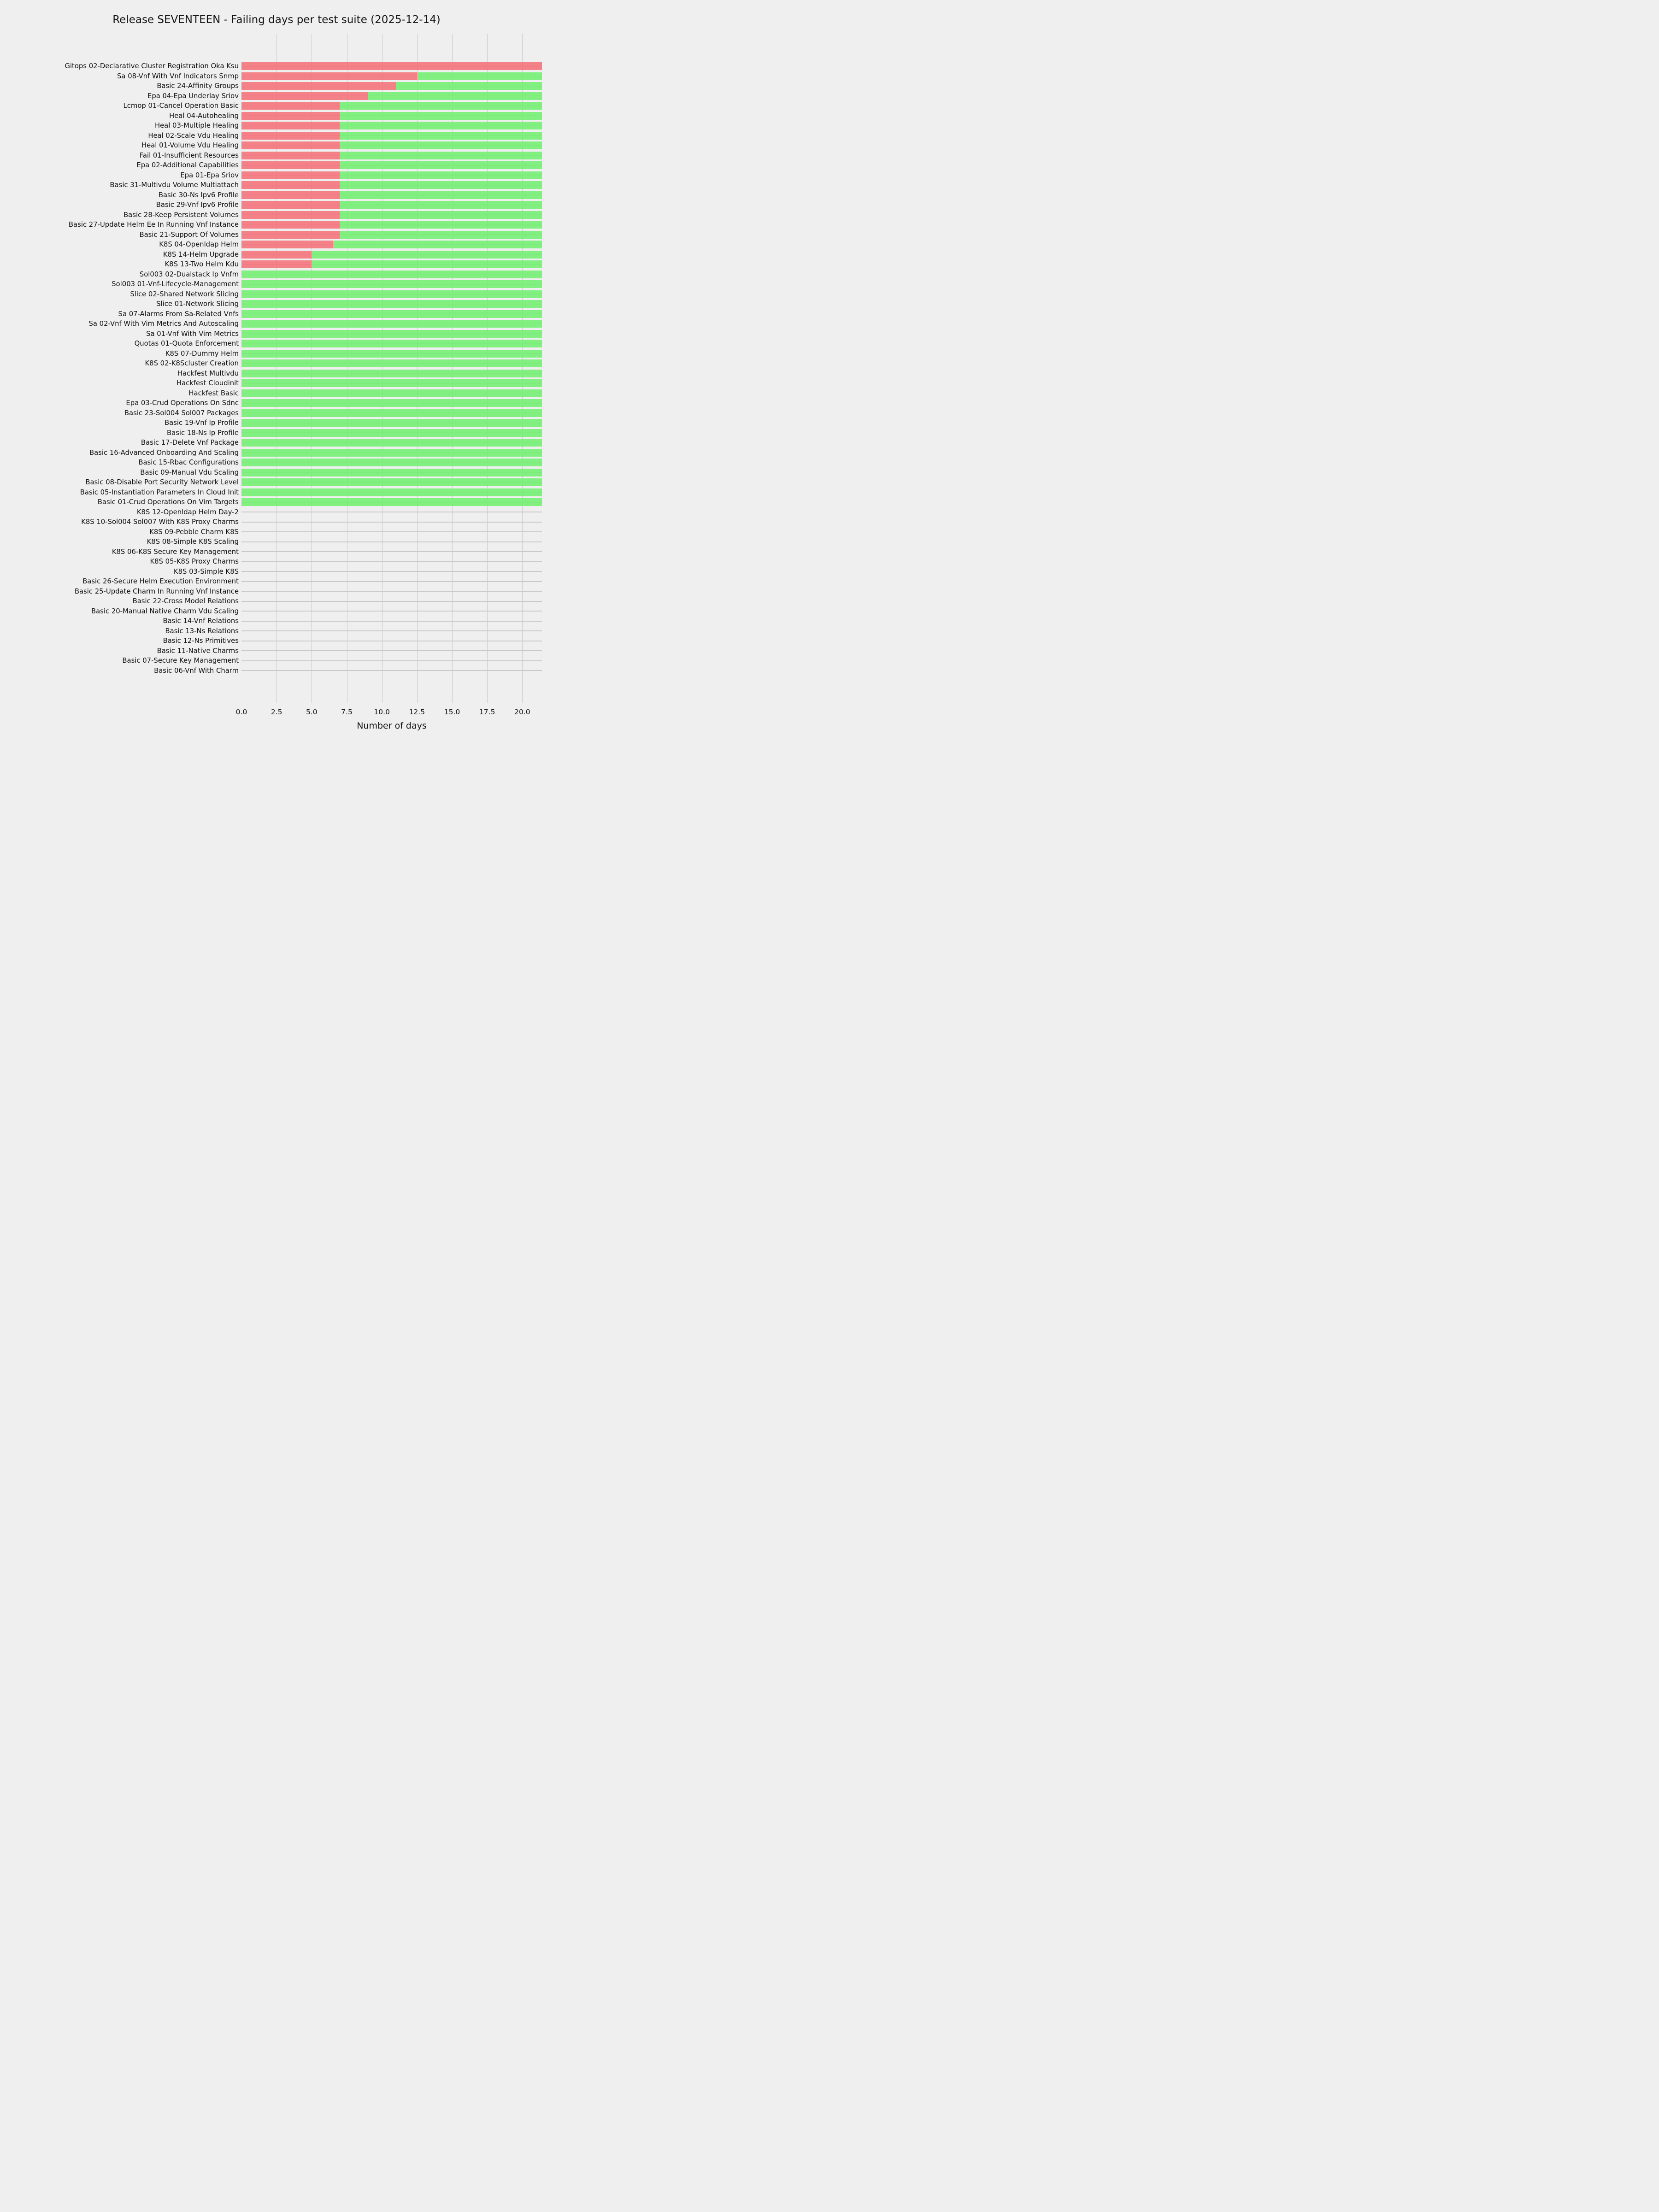 This screenshot has height=2212, width=1659. Describe the element at coordinates (276, 712) in the screenshot. I see `x-axis-tick: 2.5` at that location.